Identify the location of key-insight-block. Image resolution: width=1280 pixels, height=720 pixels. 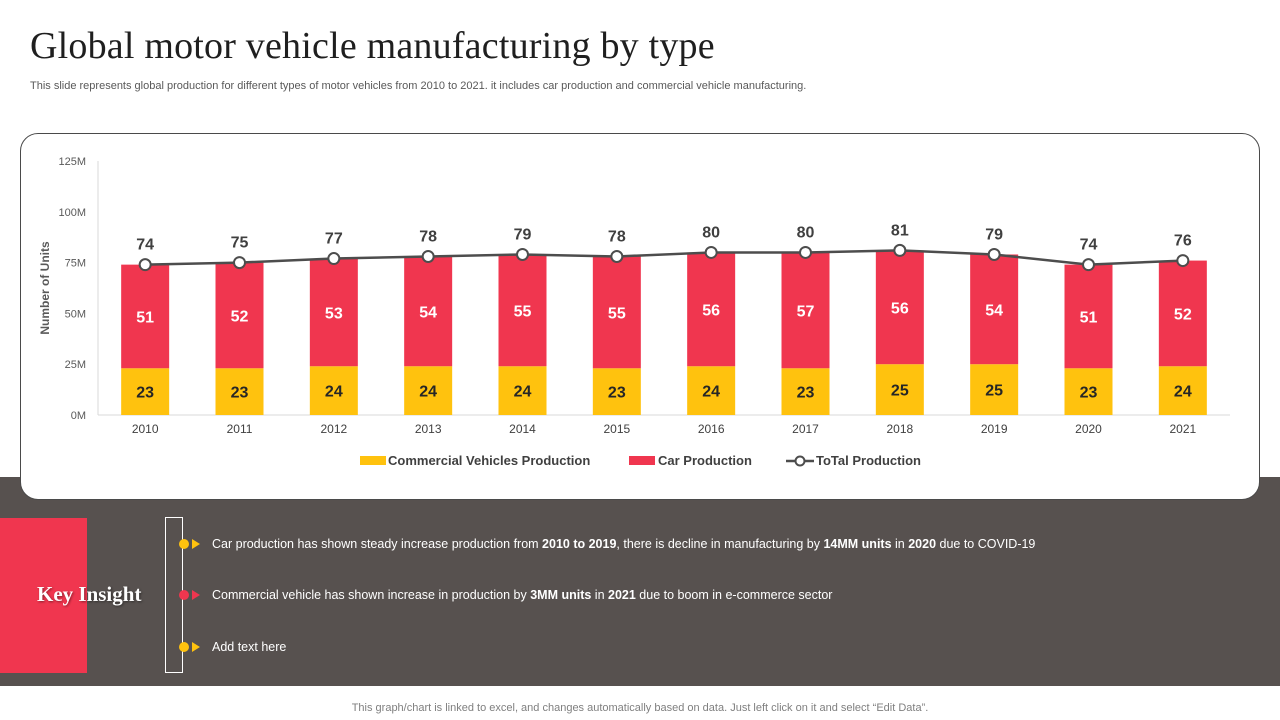
(43, 595).